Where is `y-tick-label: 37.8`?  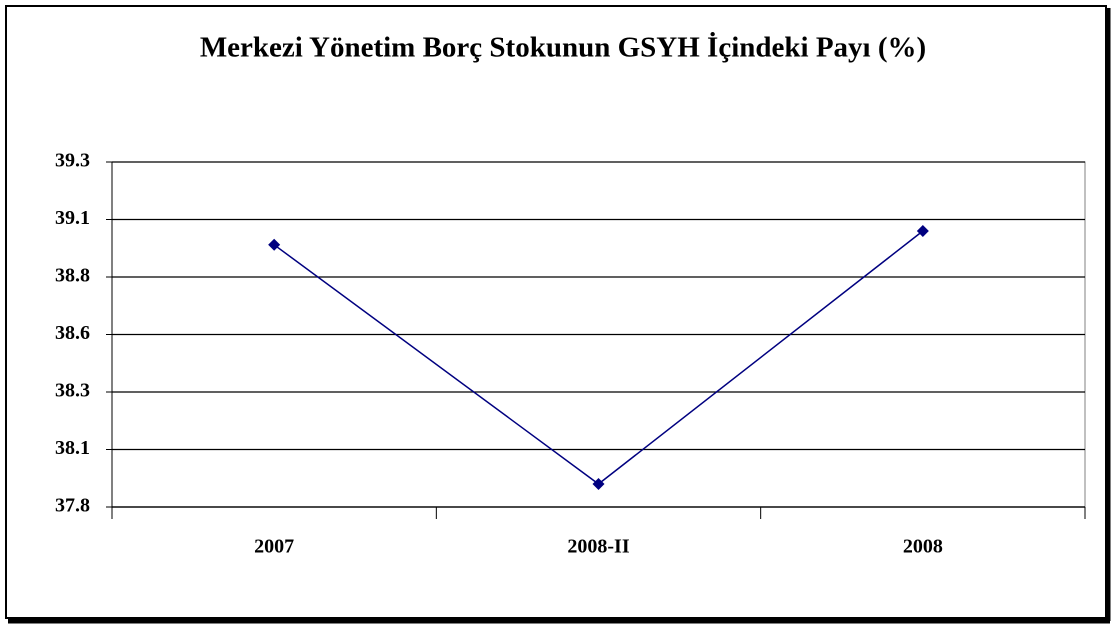 y-tick-label: 37.8 is located at coordinates (72, 506).